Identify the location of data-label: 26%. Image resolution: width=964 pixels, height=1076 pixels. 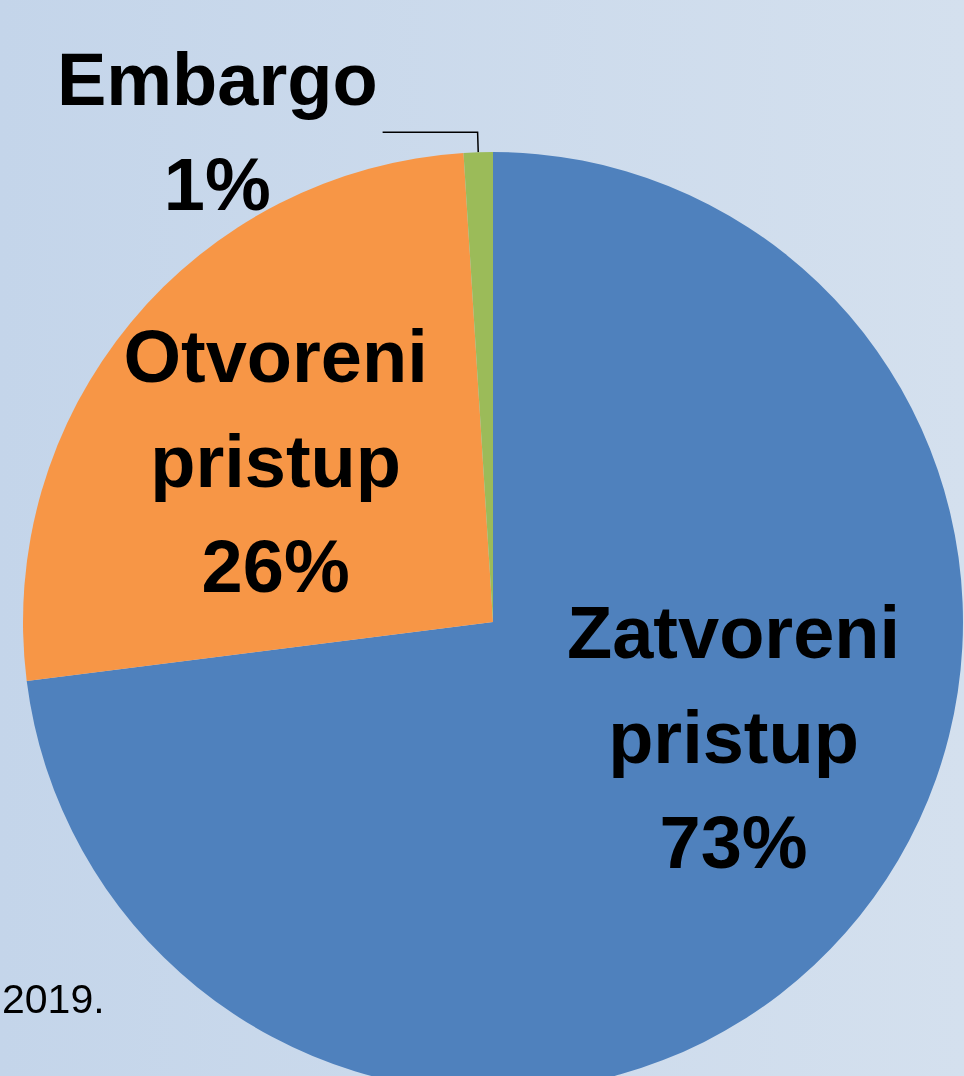
(275, 566).